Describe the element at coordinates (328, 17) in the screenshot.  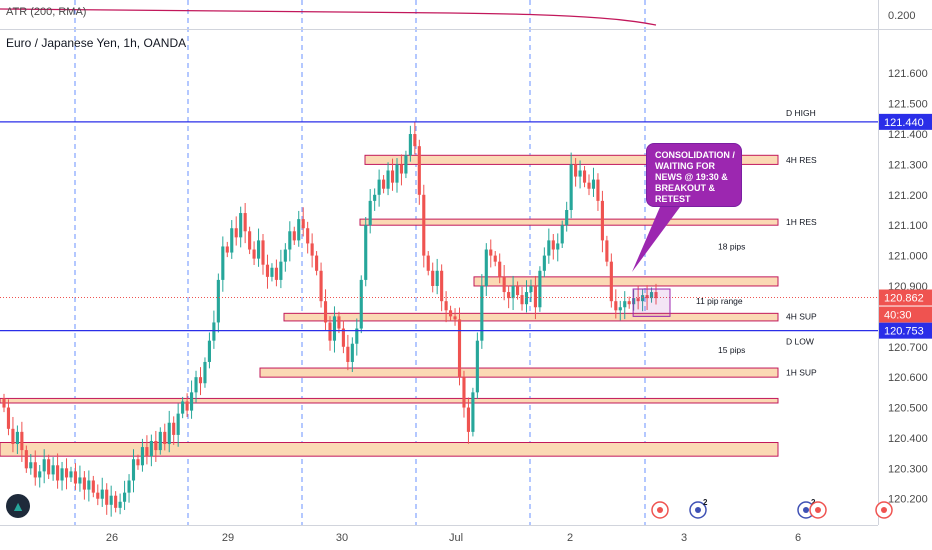
I see `atr-line` at that location.